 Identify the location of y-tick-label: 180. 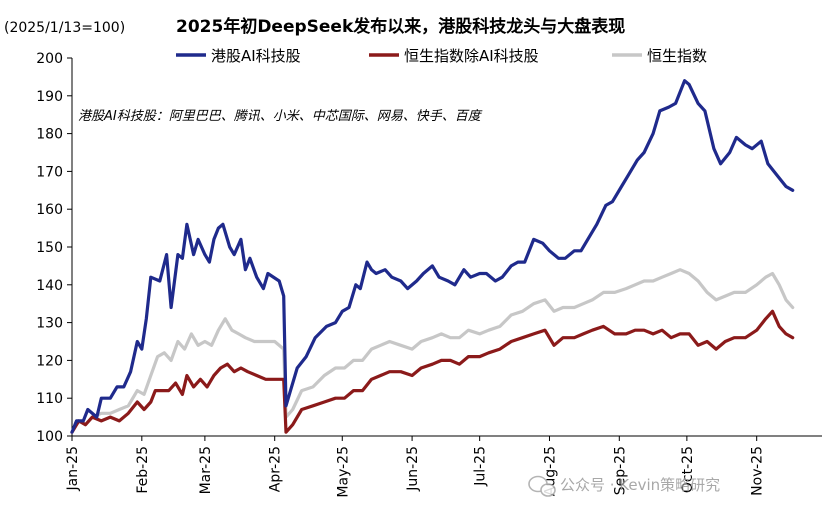
(49, 135).